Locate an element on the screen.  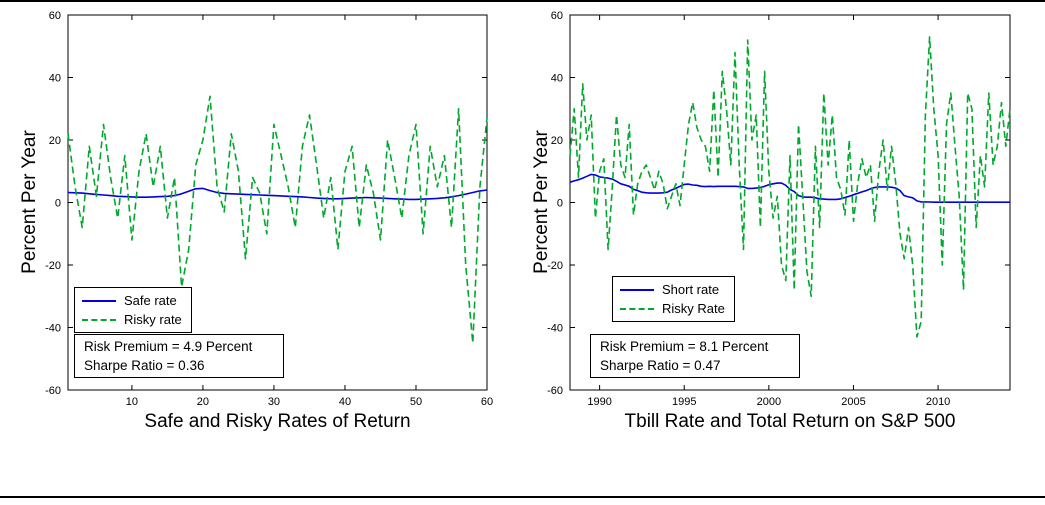
risky-rate-right-legend-label: Risky Rate is located at coordinates (693, 308).